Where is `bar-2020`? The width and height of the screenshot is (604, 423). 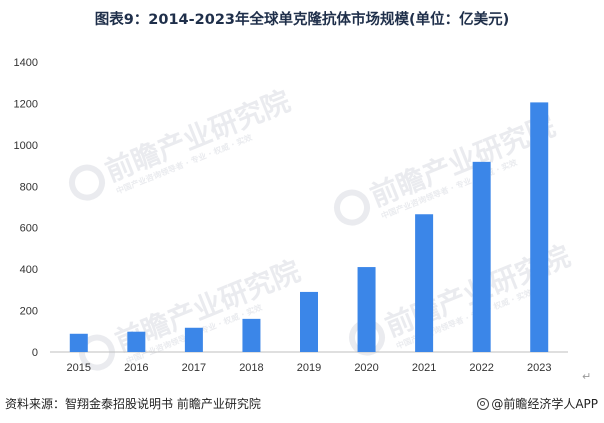
bar-2020 is located at coordinates (366, 309).